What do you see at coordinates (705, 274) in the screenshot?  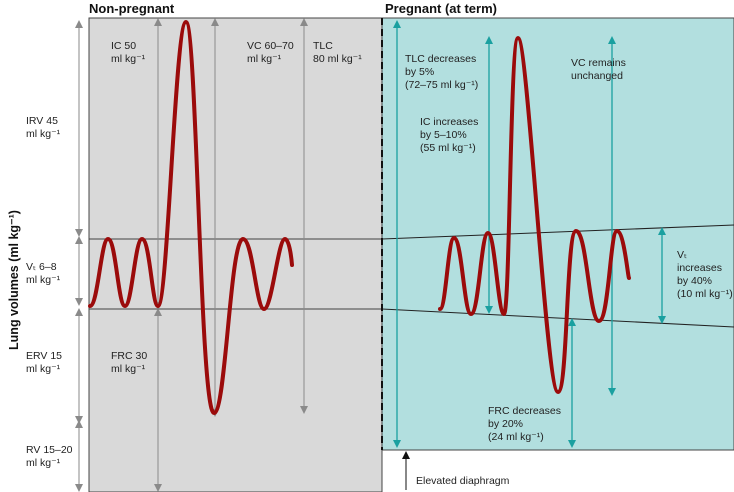 I see `pregnant-vt-label: Vₜ increases by 40% (10 ml kg⁻¹)` at bounding box center [705, 274].